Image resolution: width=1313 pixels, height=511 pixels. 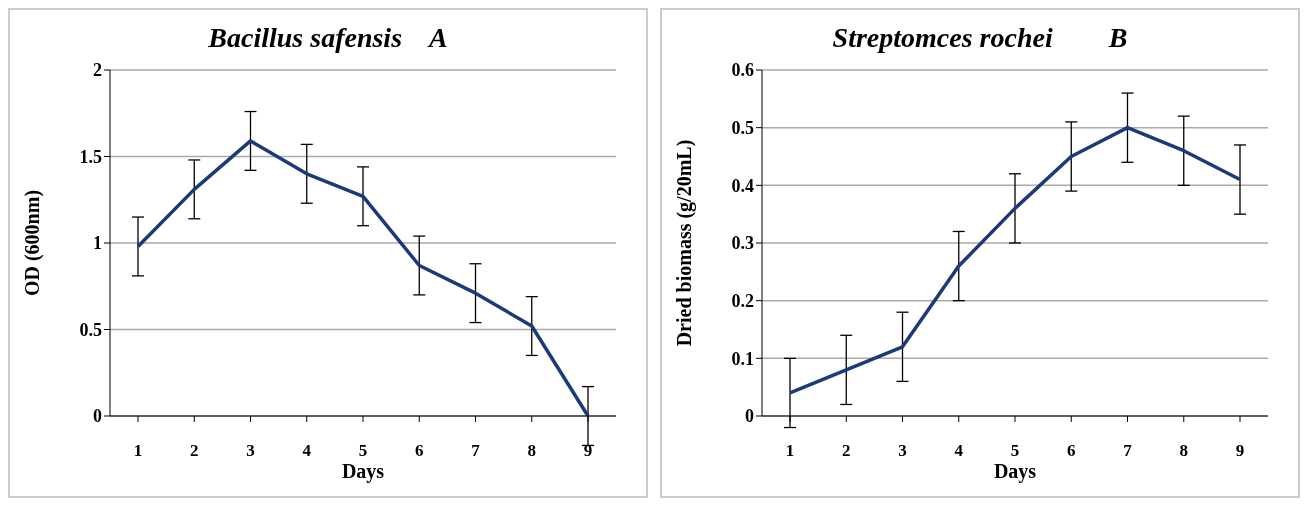 I want to click on y-tick-label: 0.4, so click(x=742, y=185).